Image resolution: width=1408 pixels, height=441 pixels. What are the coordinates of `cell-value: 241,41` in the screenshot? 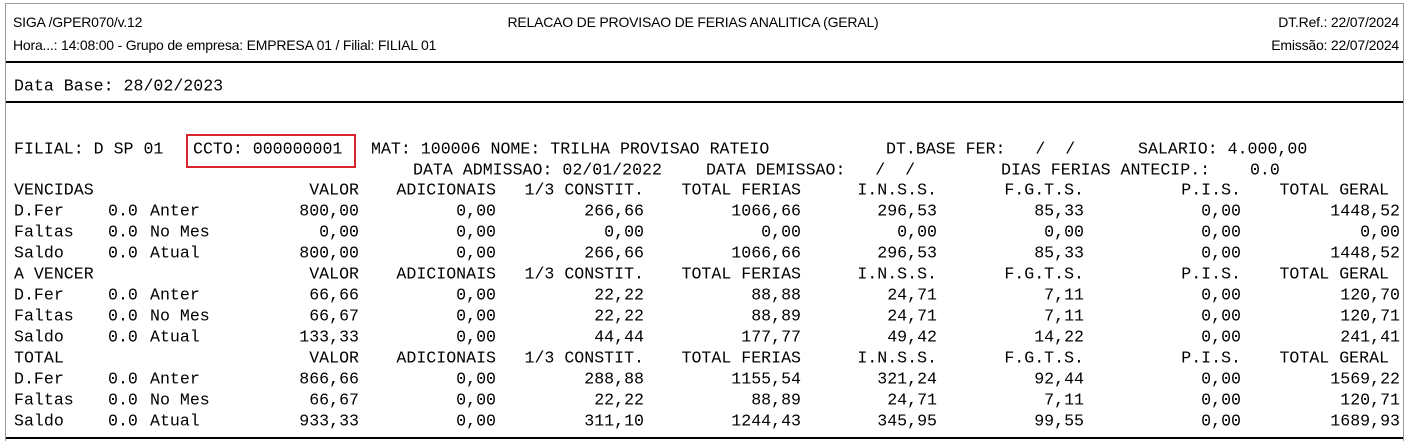 It's located at (1370, 337).